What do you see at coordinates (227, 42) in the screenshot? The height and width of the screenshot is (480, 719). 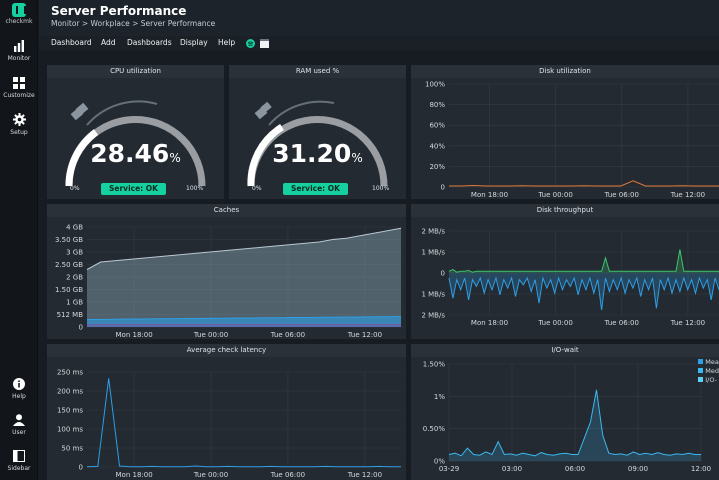 I see `menu-help: Help` at bounding box center [227, 42].